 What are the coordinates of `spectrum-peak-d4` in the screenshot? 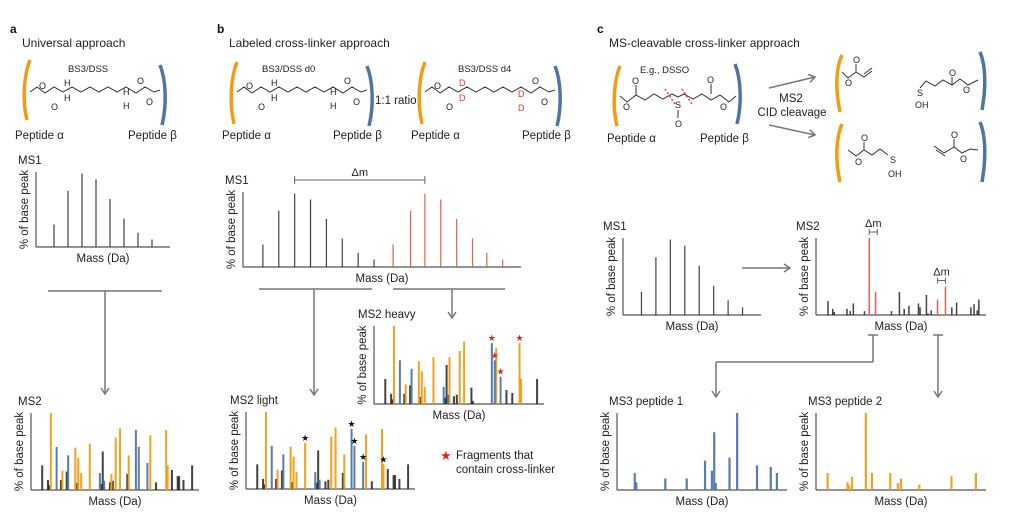 It's located at (457, 243).